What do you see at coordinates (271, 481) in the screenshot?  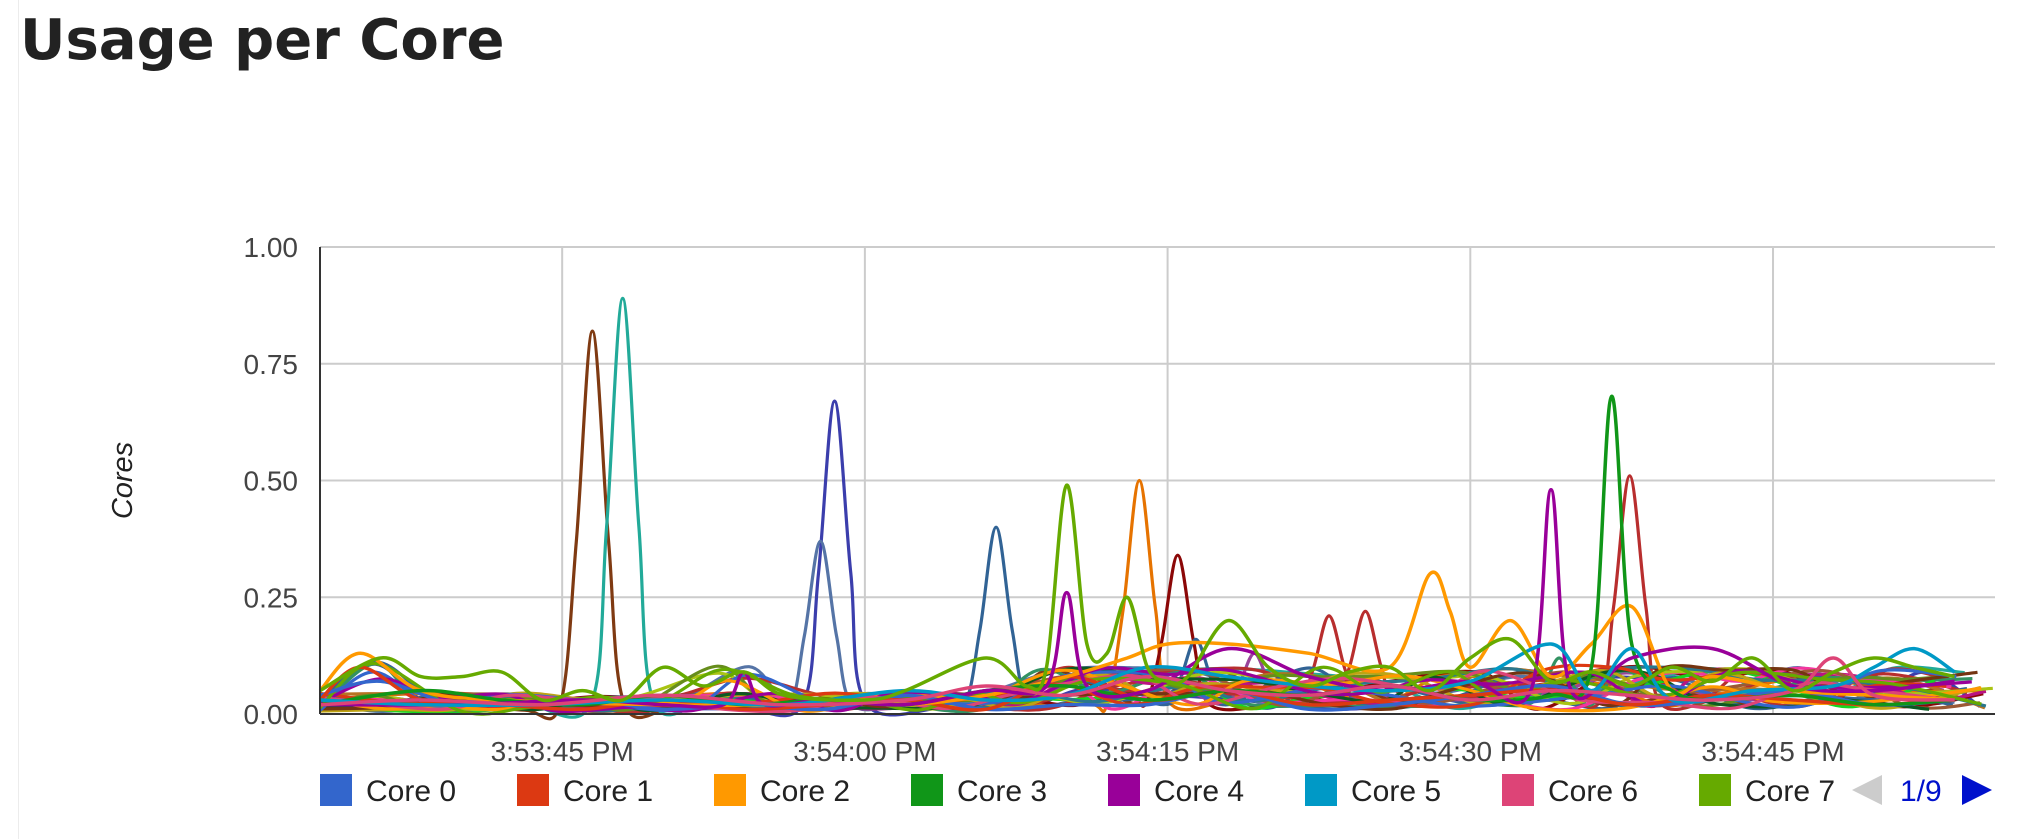 I see `y-tick-label: 0.50` at bounding box center [271, 481].